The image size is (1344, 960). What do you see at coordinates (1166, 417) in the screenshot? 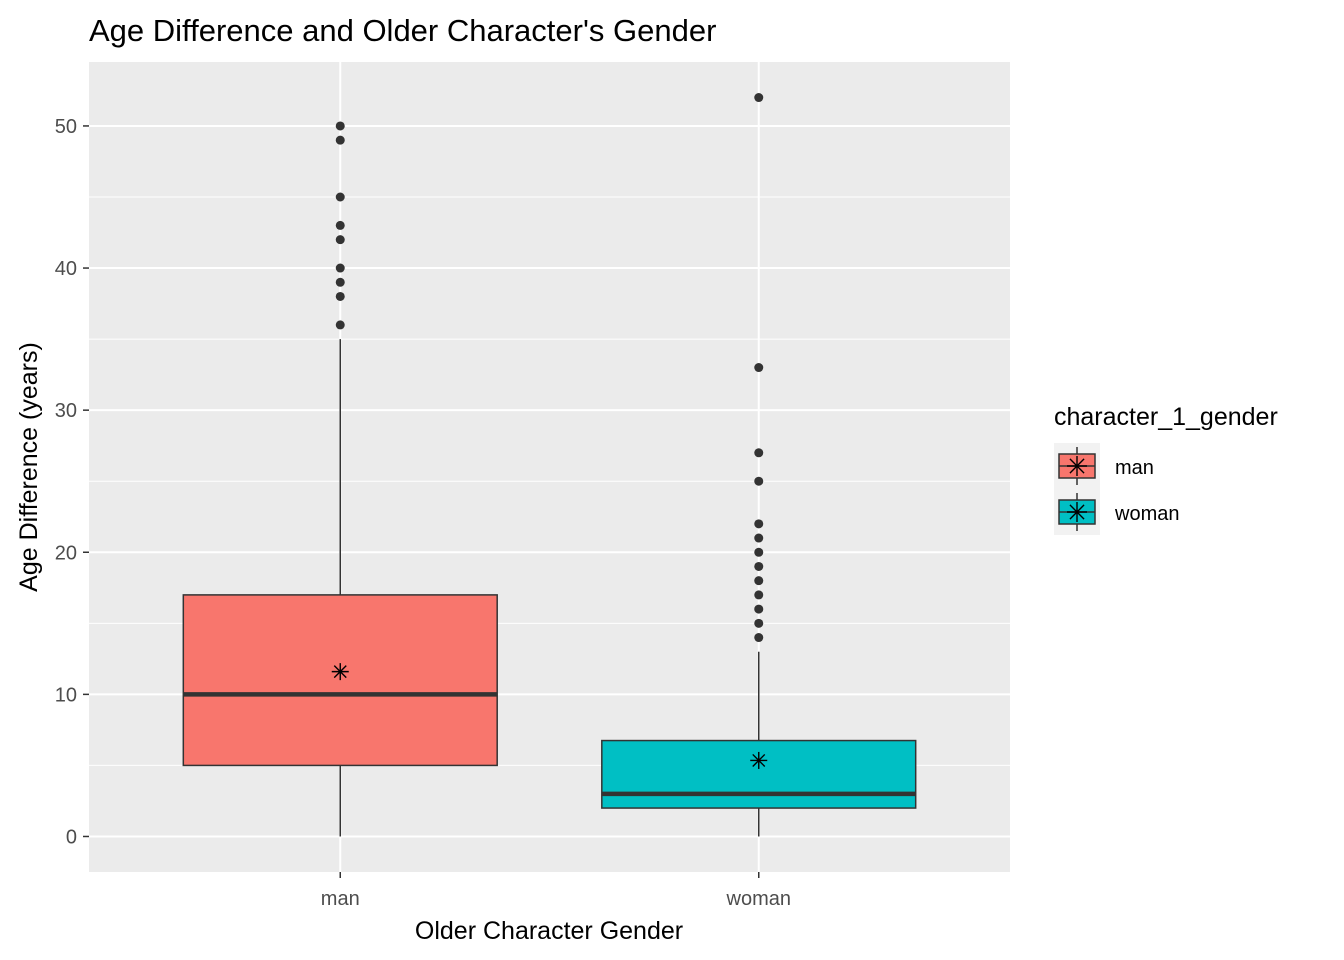
I see `legend-title: character_1_gender` at bounding box center [1166, 417].